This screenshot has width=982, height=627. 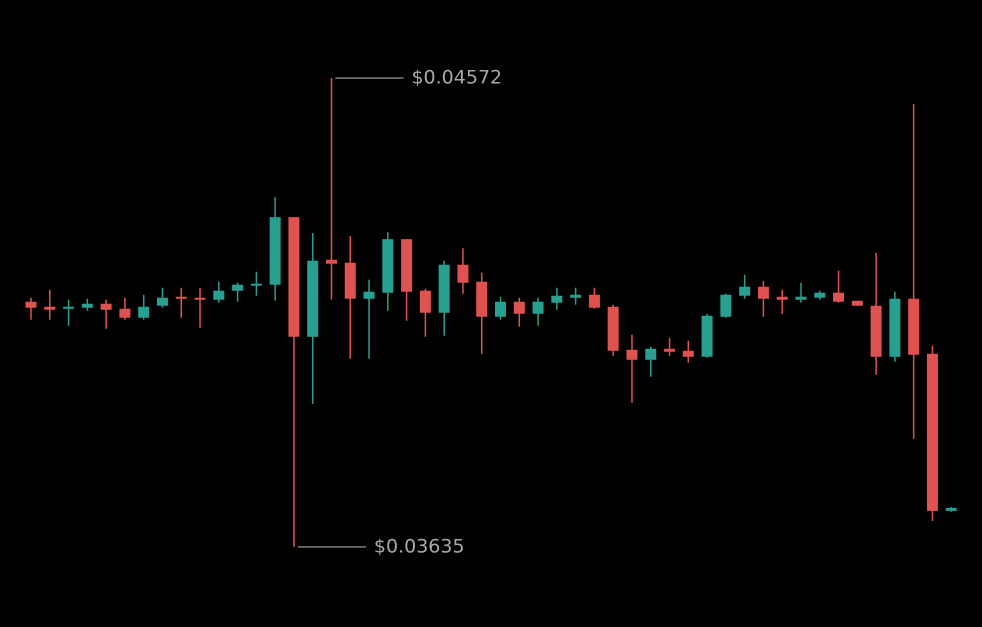 What do you see at coordinates (419, 546) in the screenshot?
I see `annotation-label: $0.03635` at bounding box center [419, 546].